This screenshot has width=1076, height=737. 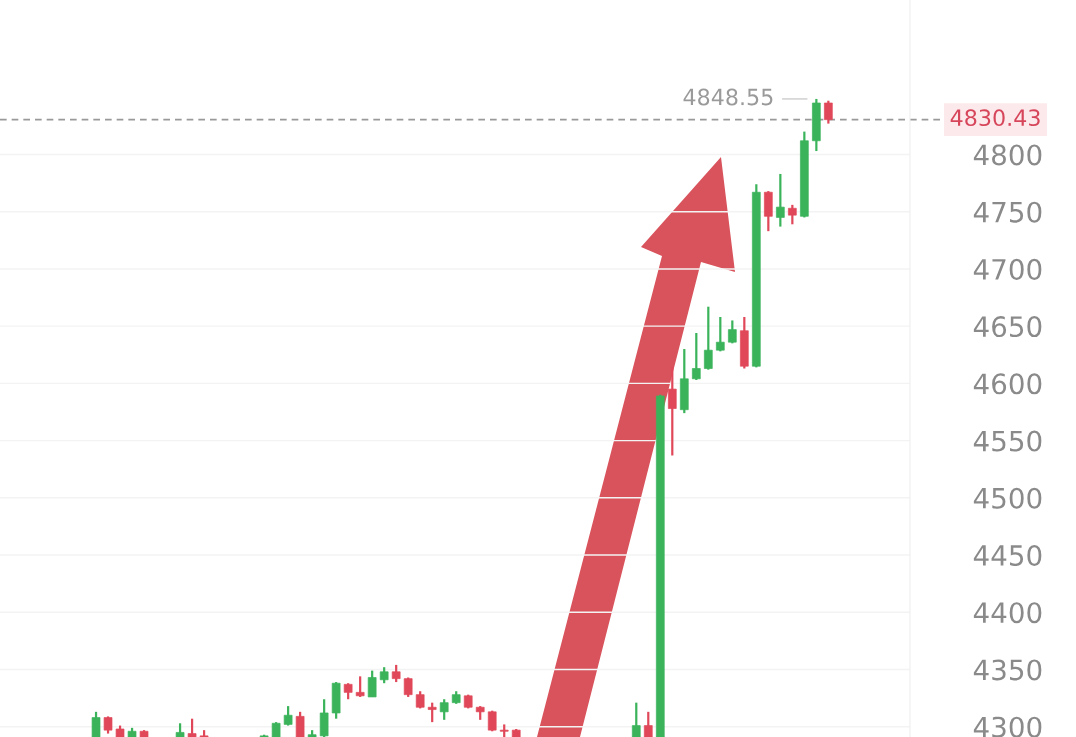 What do you see at coordinates (1007, 441) in the screenshot?
I see `y-tick-label: 4550` at bounding box center [1007, 441].